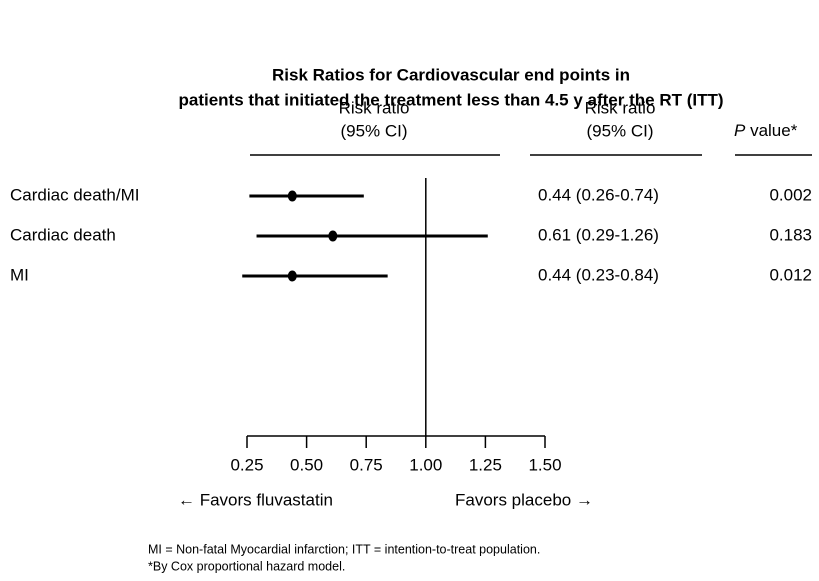 This screenshot has height=581, width=819. Describe the element at coordinates (598, 234) in the screenshot. I see `ci-label: 0.61 (0.29-1.26)` at that location.